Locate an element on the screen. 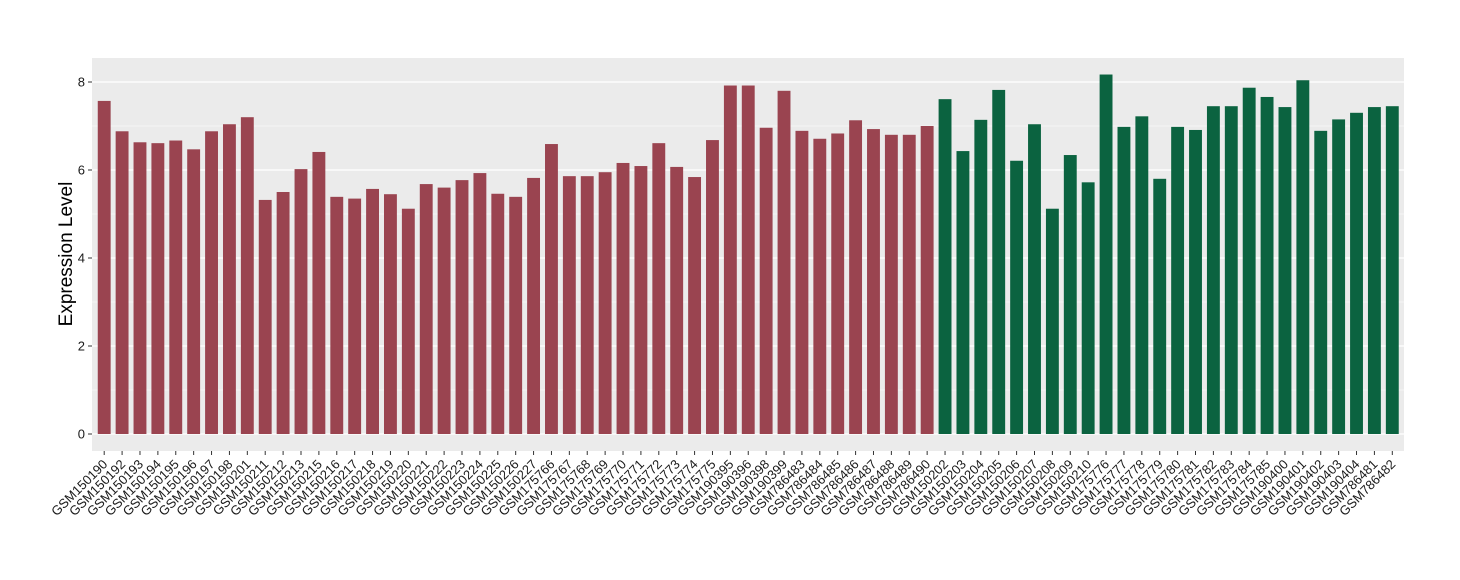  bar-GSM175780 is located at coordinates (1178, 280).